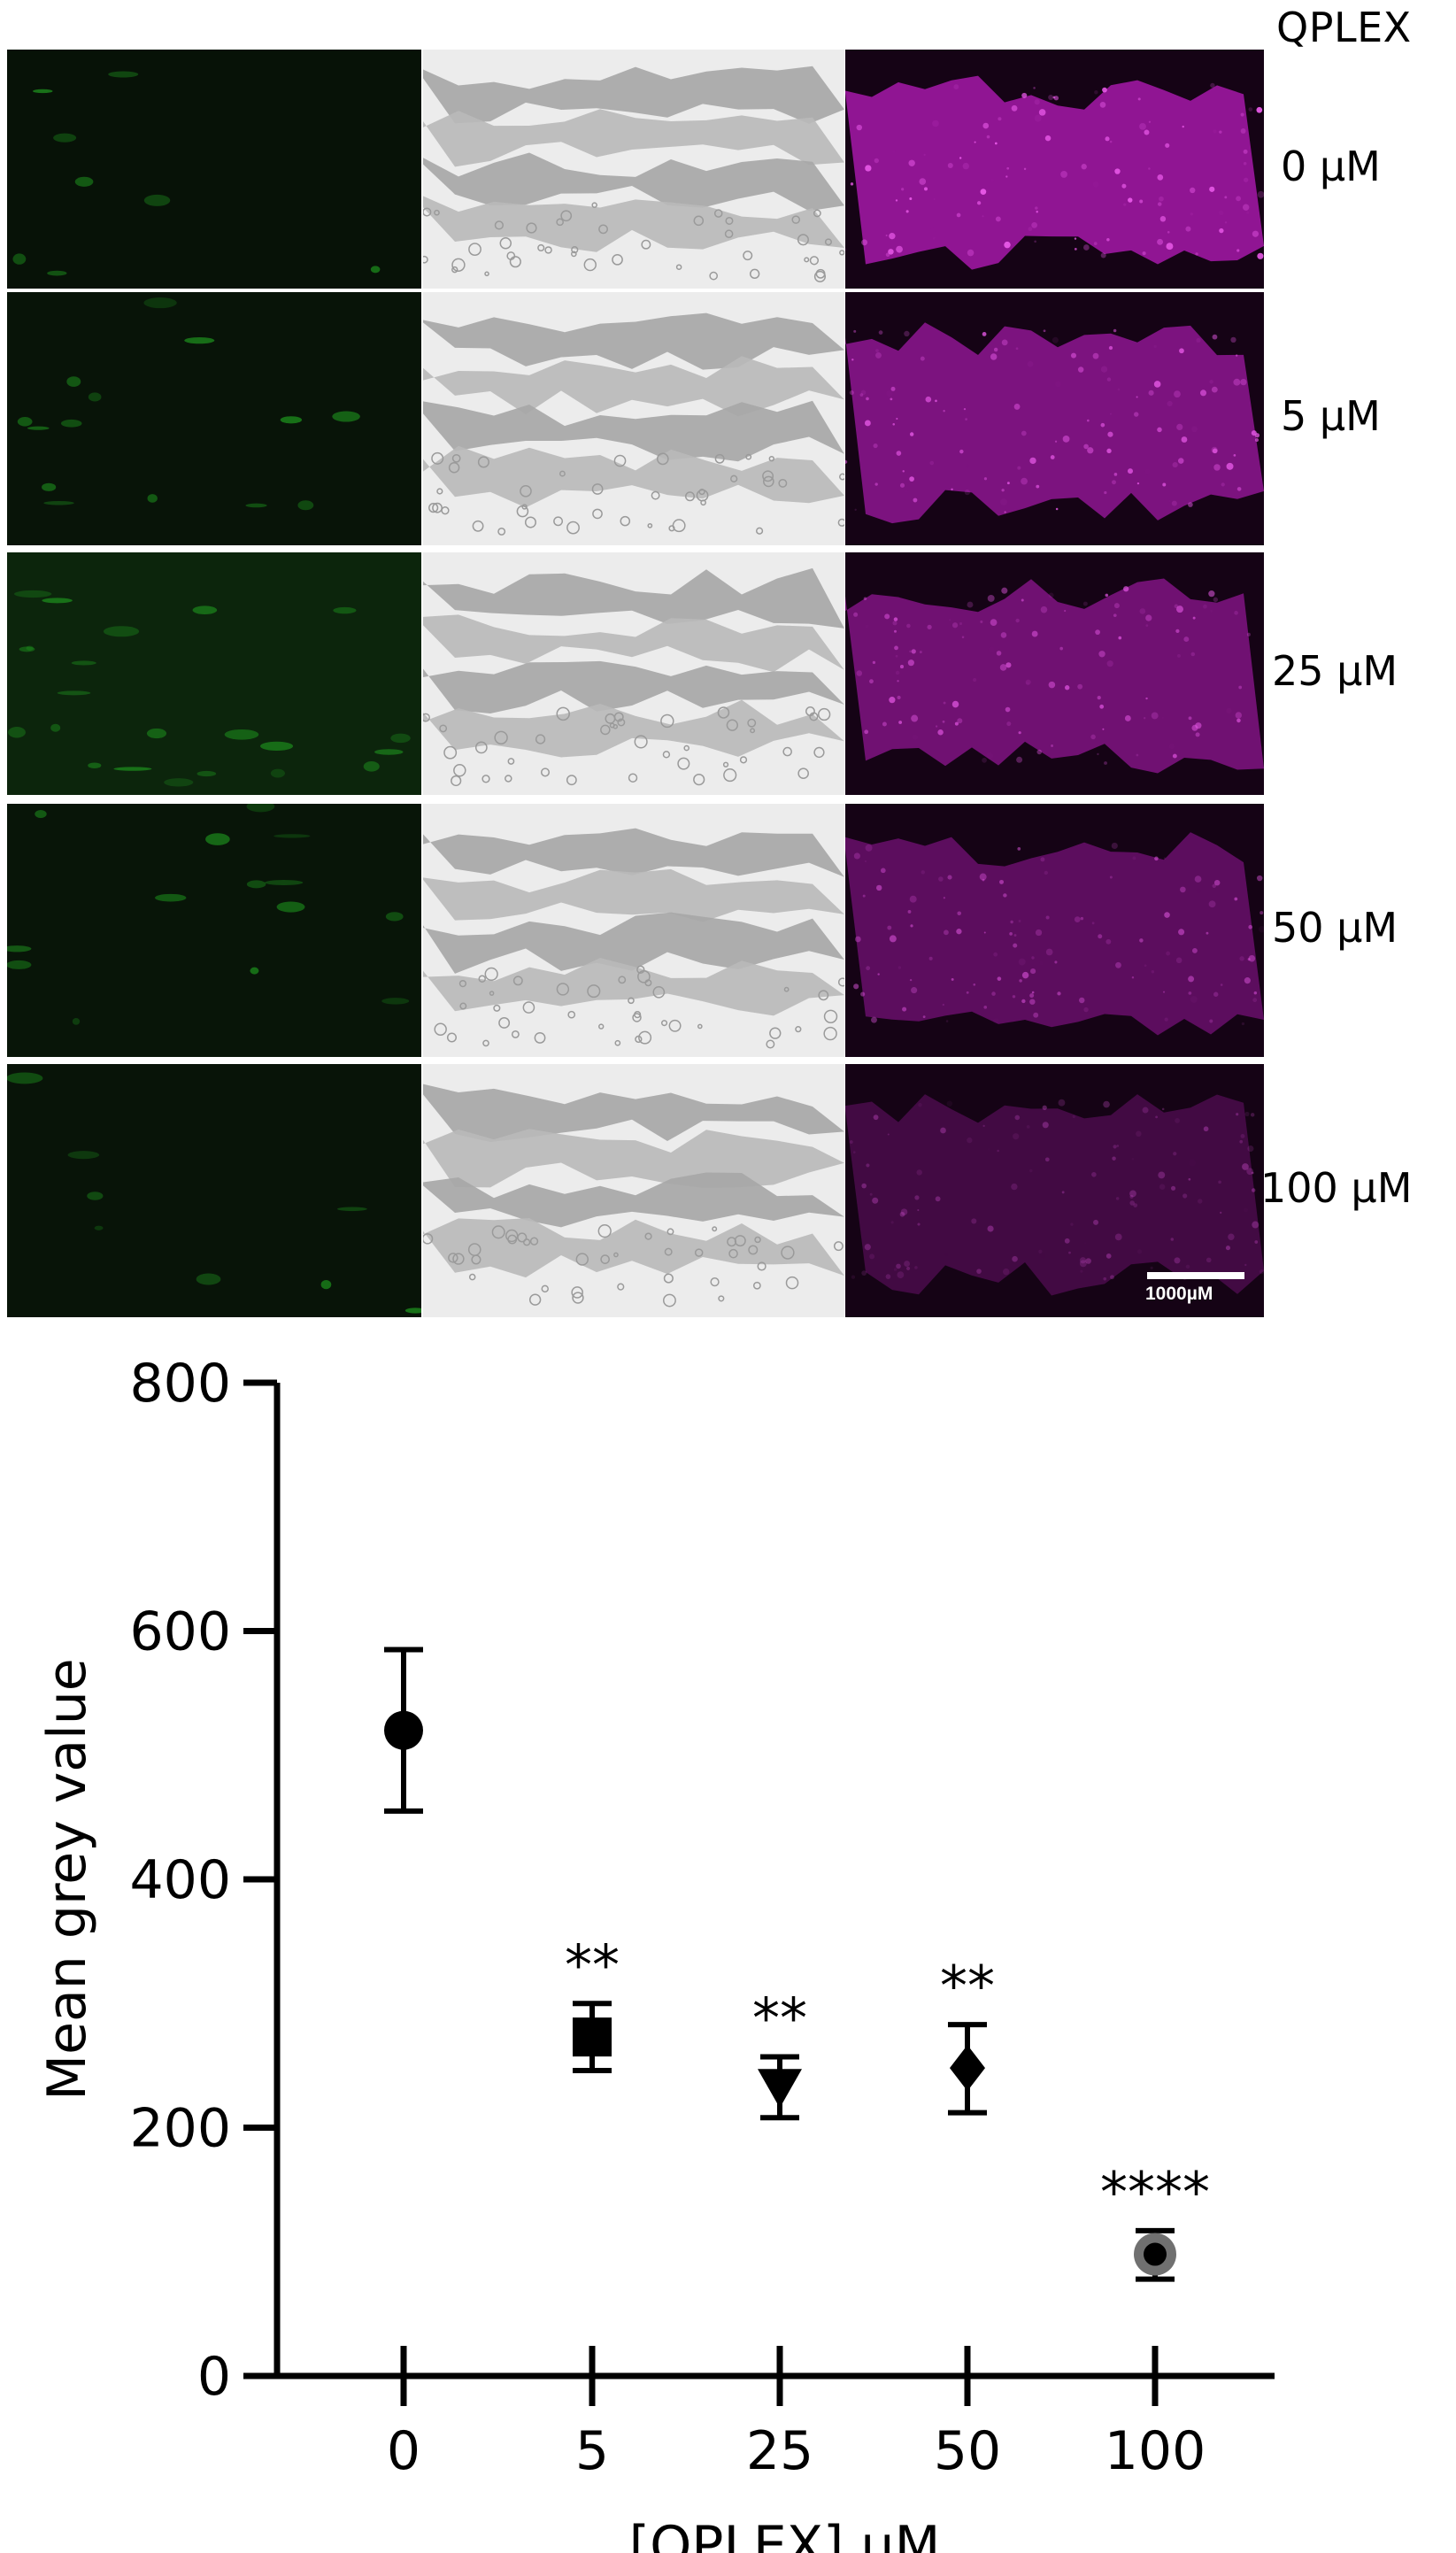  Describe the element at coordinates (785, 2534) in the screenshot. I see `x-axis-title: [QPLEX] µM` at that location.